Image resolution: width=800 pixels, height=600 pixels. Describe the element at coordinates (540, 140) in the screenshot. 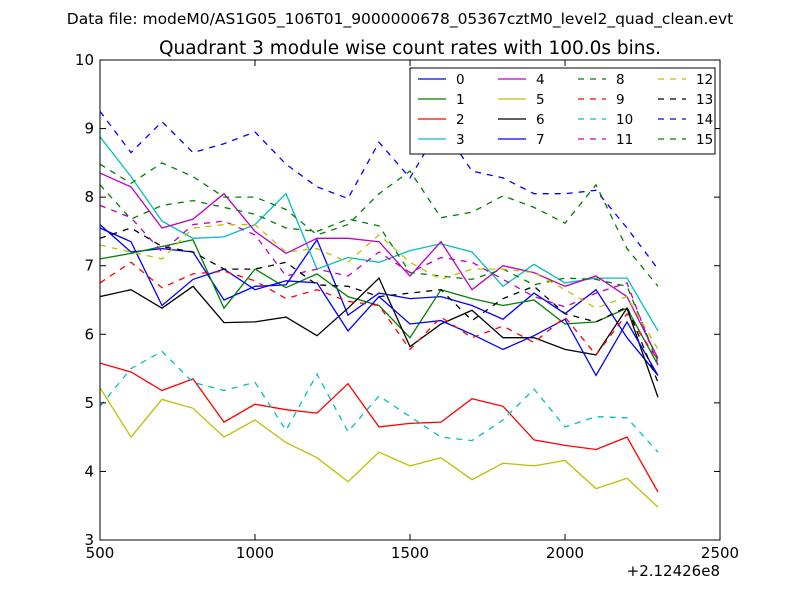

I see `legend-label-7: 7` at that location.